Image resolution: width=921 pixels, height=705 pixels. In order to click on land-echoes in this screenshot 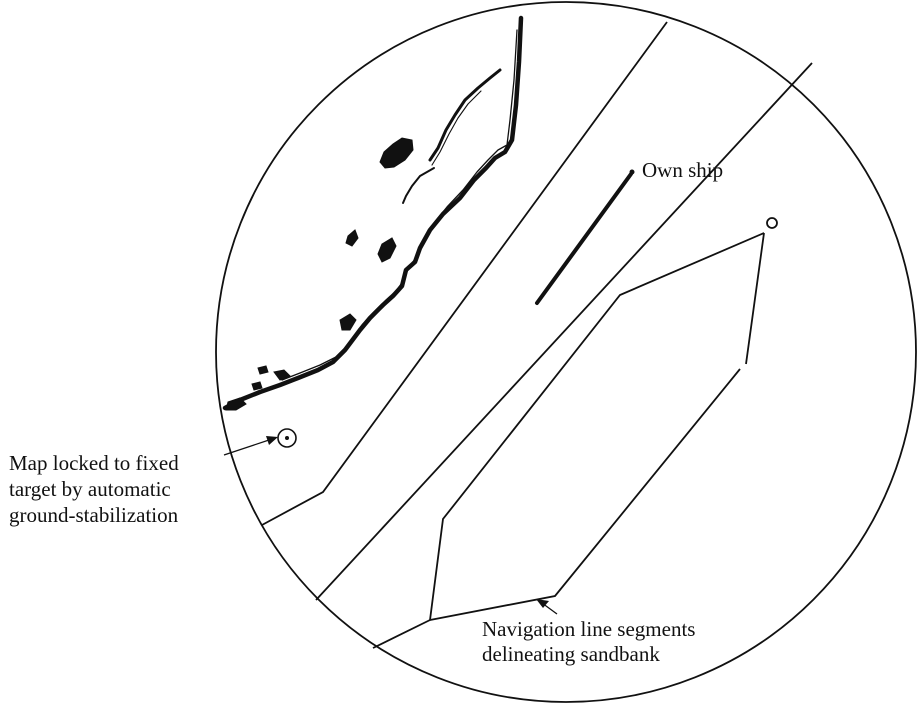, I will do `click(319, 274)`.